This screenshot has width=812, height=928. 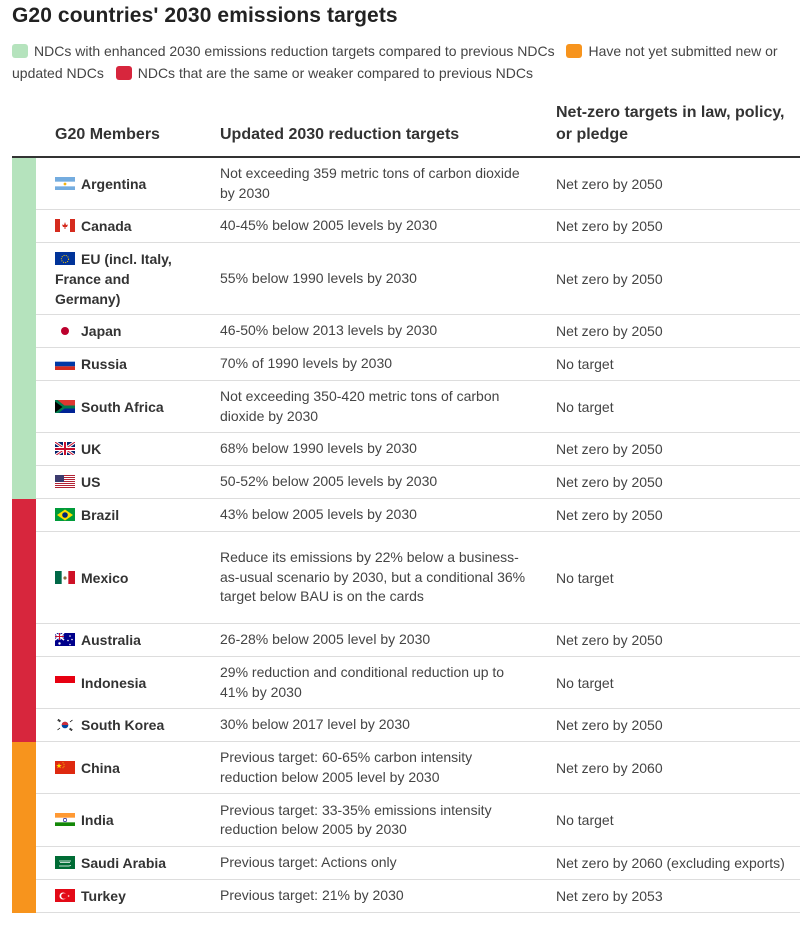 I want to click on target-cell: 40-45% below 2005 levels by 2030, so click(x=375, y=226).